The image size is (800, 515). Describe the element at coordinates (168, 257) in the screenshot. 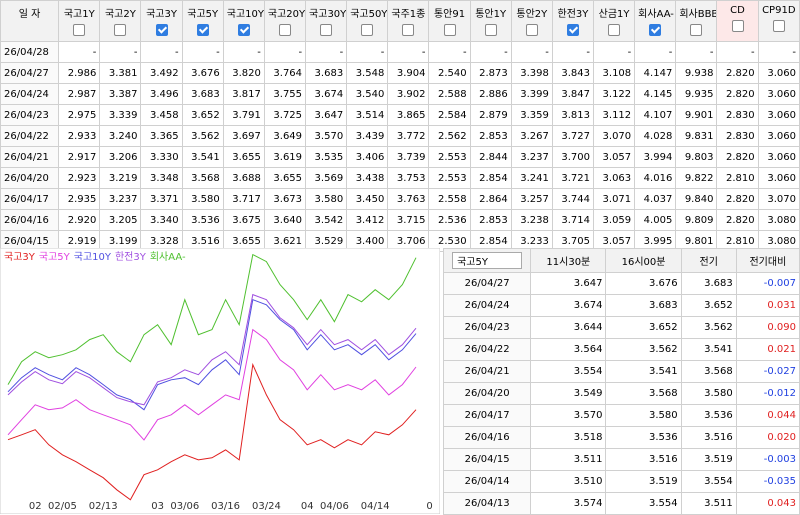

I see `legend-label: 회사AA-` at that location.